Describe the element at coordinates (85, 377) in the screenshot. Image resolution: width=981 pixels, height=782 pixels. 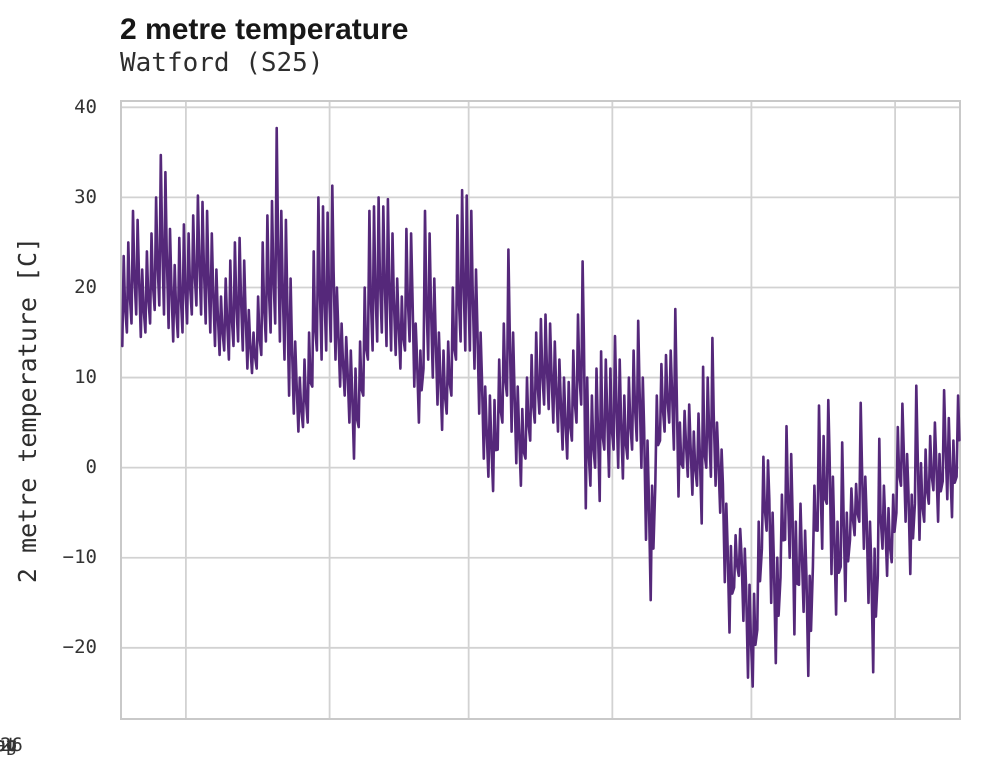
I see `y-tick-label-10: 10` at that location.